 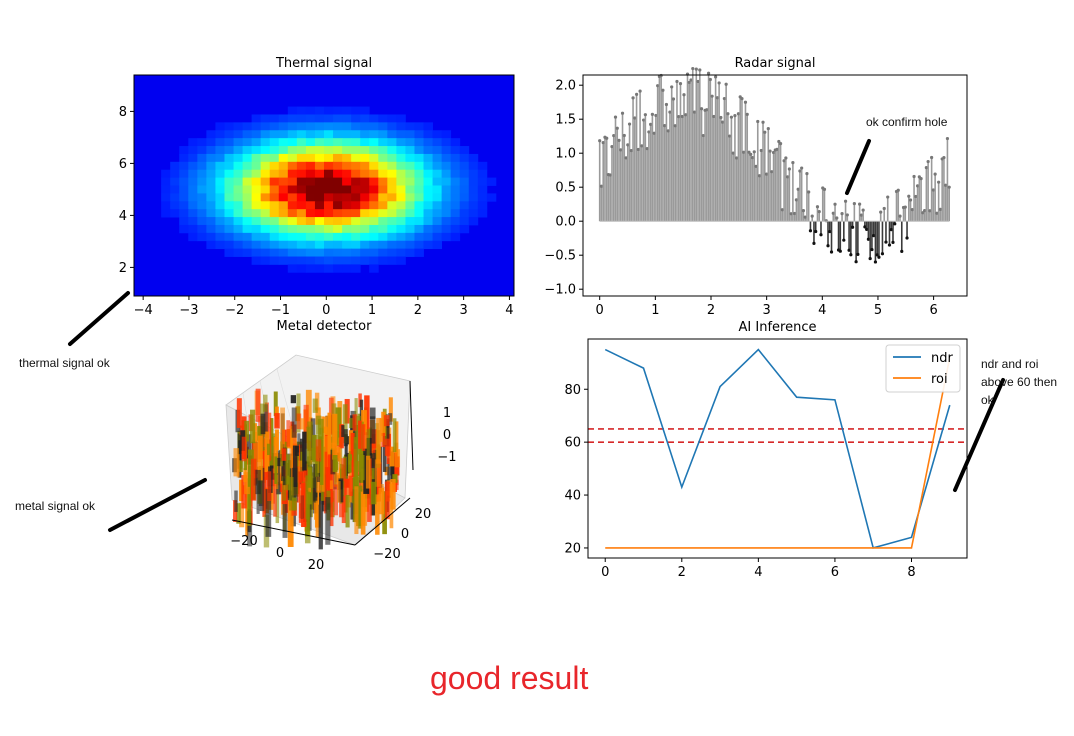 What do you see at coordinates (157, 505) in the screenshot?
I see `annotation-pointer-stroke` at bounding box center [157, 505].